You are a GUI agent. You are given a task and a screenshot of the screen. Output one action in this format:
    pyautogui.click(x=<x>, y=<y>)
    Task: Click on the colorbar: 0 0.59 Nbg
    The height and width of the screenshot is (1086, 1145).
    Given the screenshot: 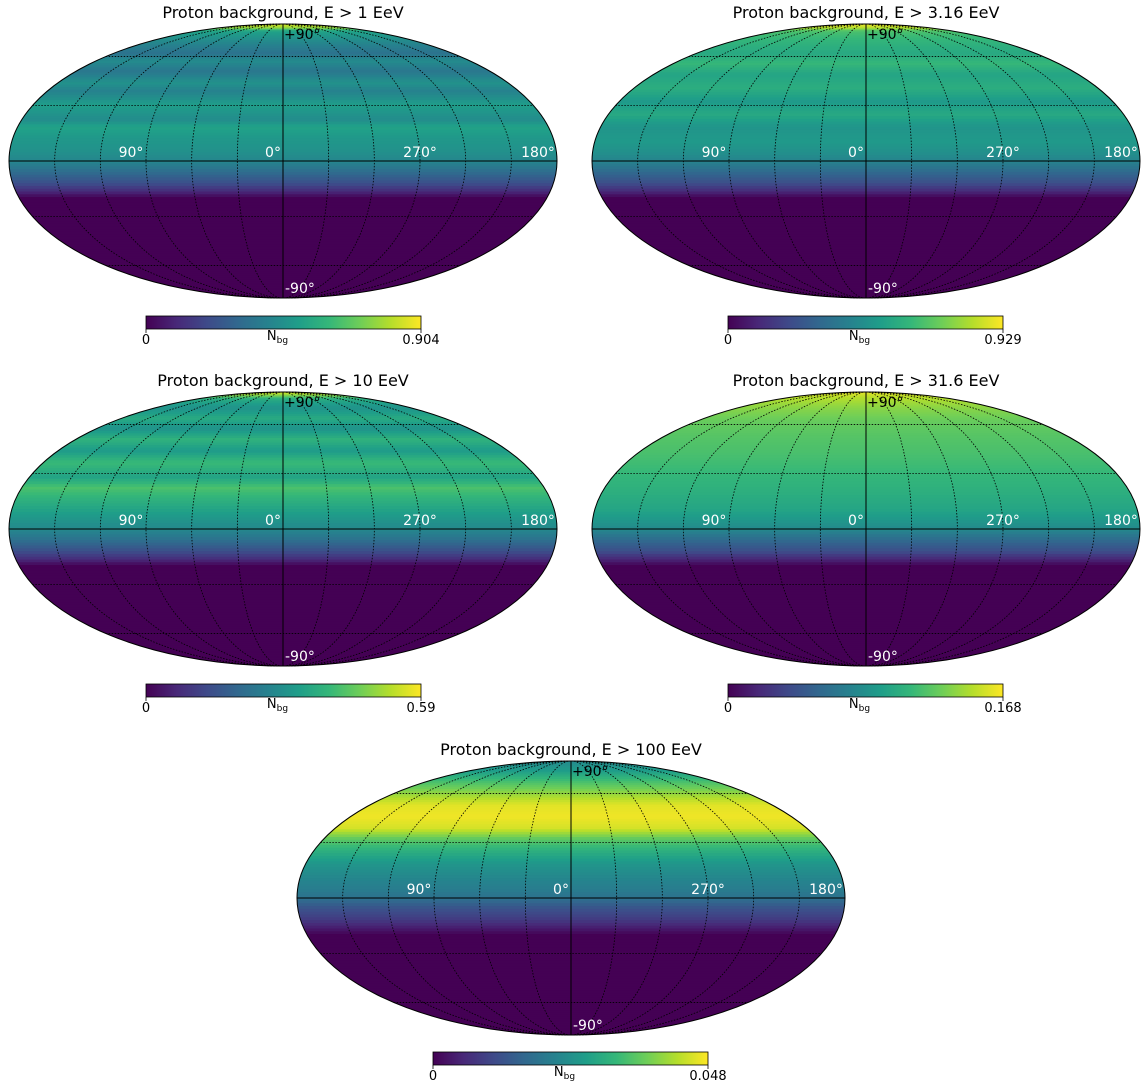 What is the action you would take?
    pyautogui.click(x=289, y=699)
    